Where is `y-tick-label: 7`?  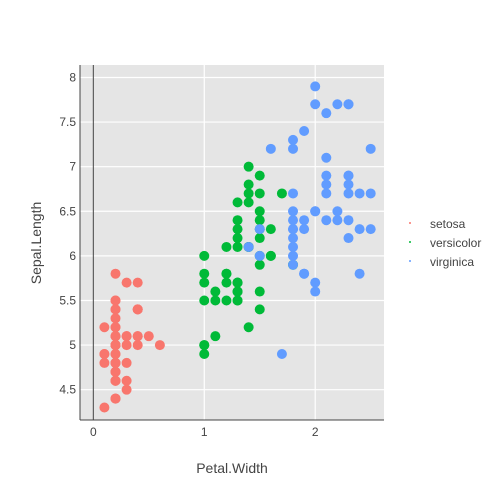 y-tick-label: 7 is located at coordinates (72, 167).